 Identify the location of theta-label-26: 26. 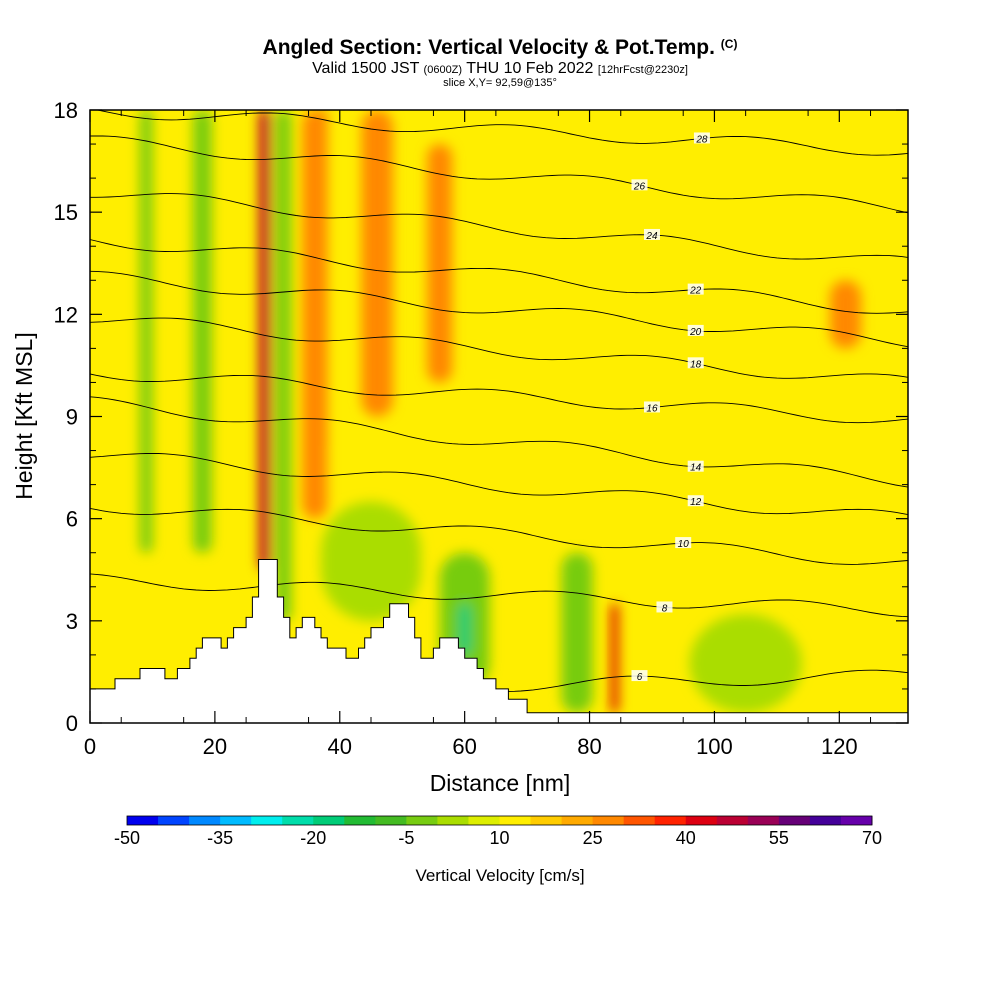
(639, 186).